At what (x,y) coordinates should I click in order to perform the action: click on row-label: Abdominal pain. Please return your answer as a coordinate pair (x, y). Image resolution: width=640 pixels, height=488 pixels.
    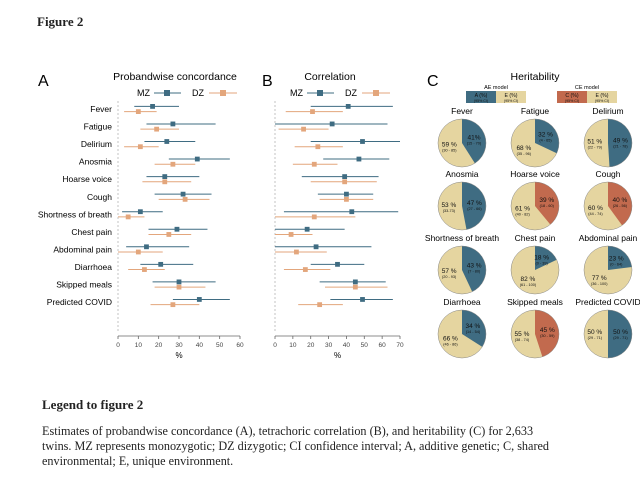
    Looking at the image, I should click on (82, 249).